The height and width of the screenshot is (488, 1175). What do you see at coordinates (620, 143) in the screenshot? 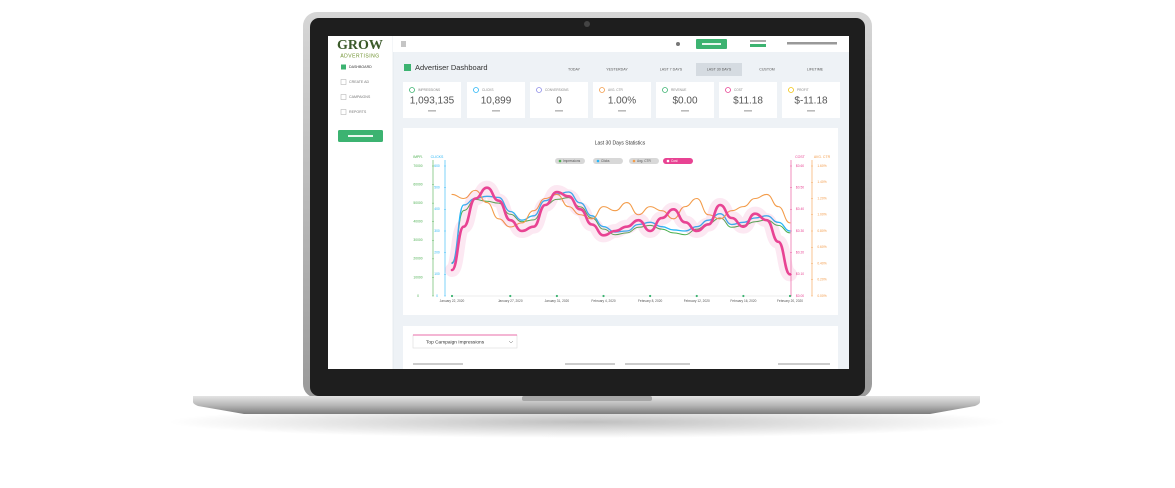
I see `chart-title: Last 30 Days Statistics` at bounding box center [620, 143].